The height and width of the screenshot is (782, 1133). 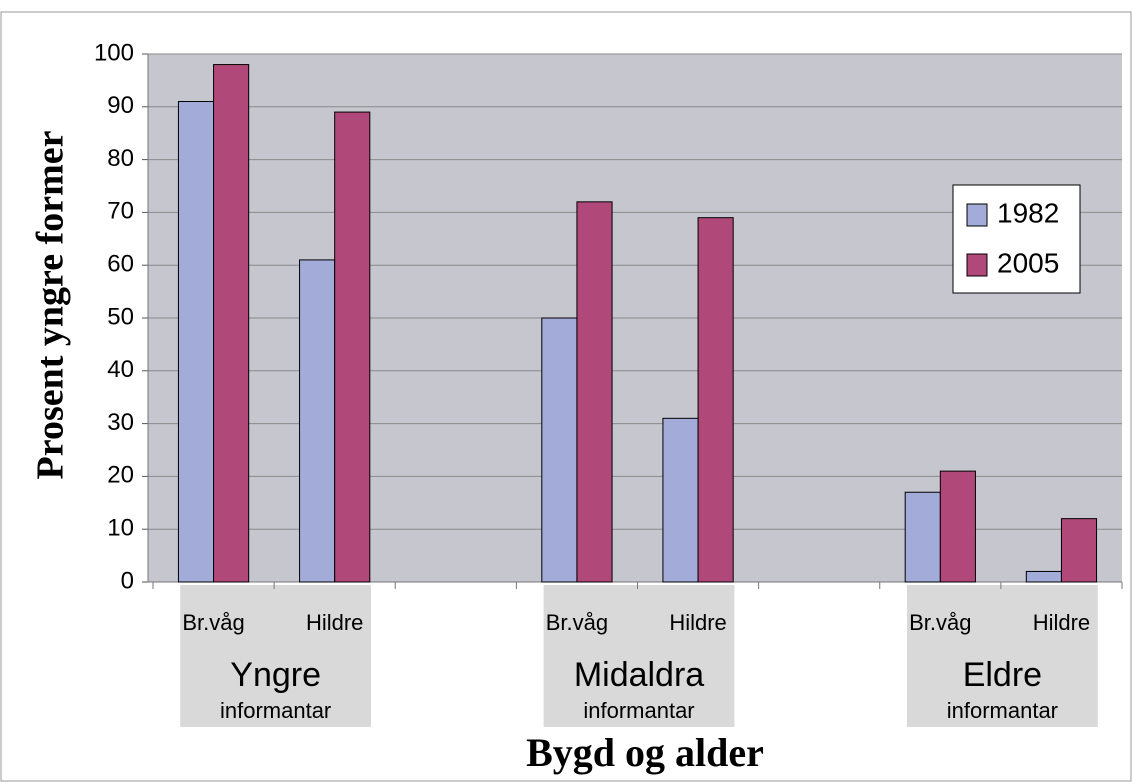 I want to click on y-tick-label: 100, so click(x=114, y=52).